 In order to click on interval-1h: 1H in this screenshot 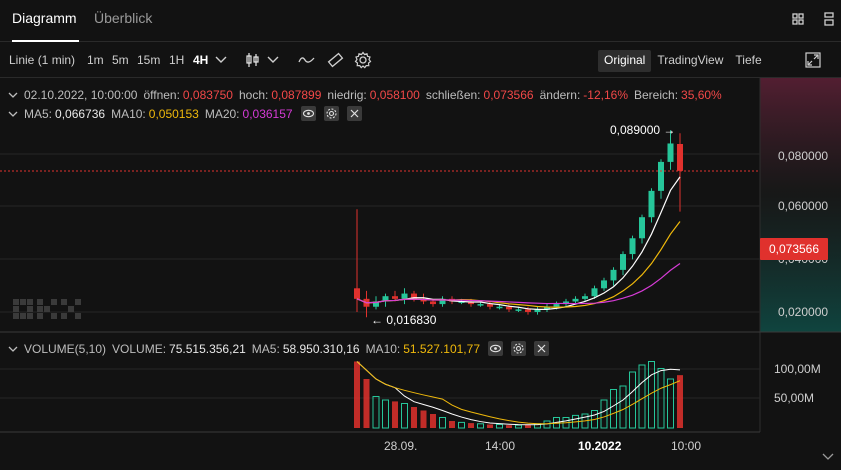, I will do `click(177, 60)`.